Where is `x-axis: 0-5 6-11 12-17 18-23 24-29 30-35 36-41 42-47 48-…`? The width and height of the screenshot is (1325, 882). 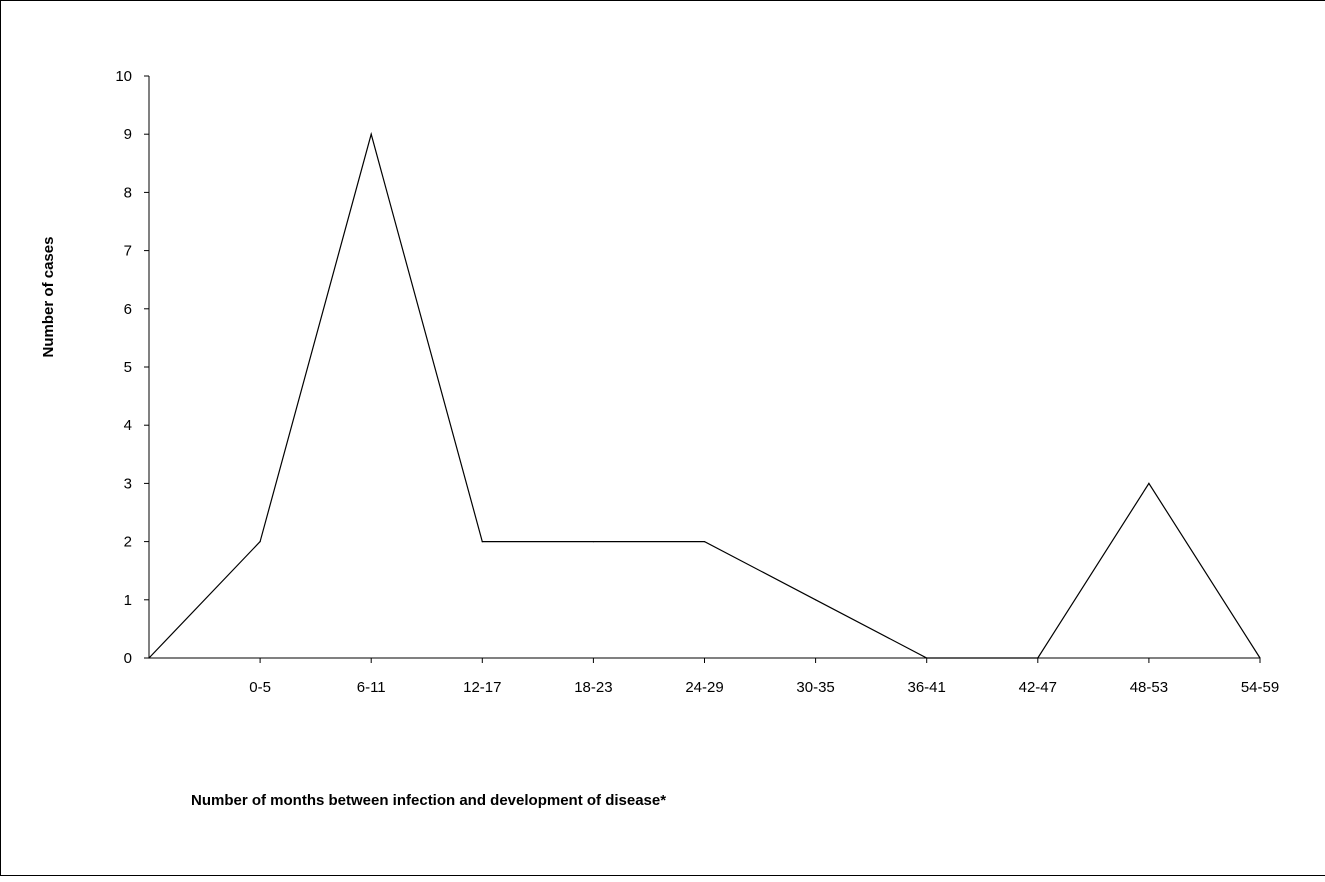 x-axis: 0-5 6-11 12-17 18-23 24-29 30-35 36-41 42-47 48-… is located at coordinates (714, 676).